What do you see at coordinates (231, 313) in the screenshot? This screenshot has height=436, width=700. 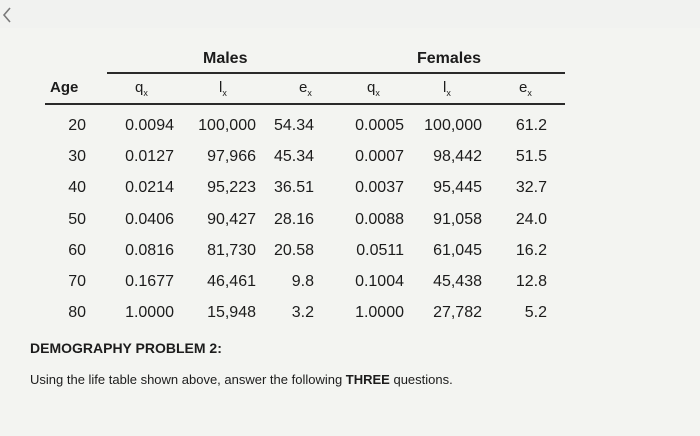 I see `table-cell: 15,948` at bounding box center [231, 313].